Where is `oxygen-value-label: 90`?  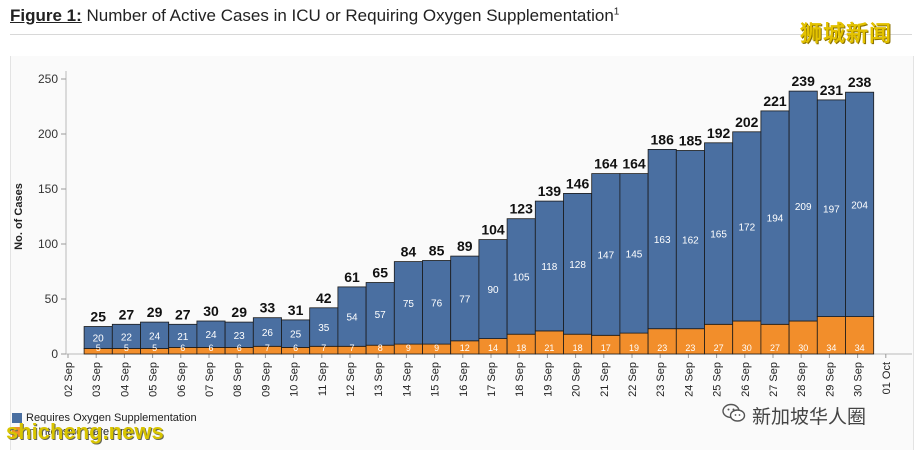
oxygen-value-label: 90 is located at coordinates (493, 290).